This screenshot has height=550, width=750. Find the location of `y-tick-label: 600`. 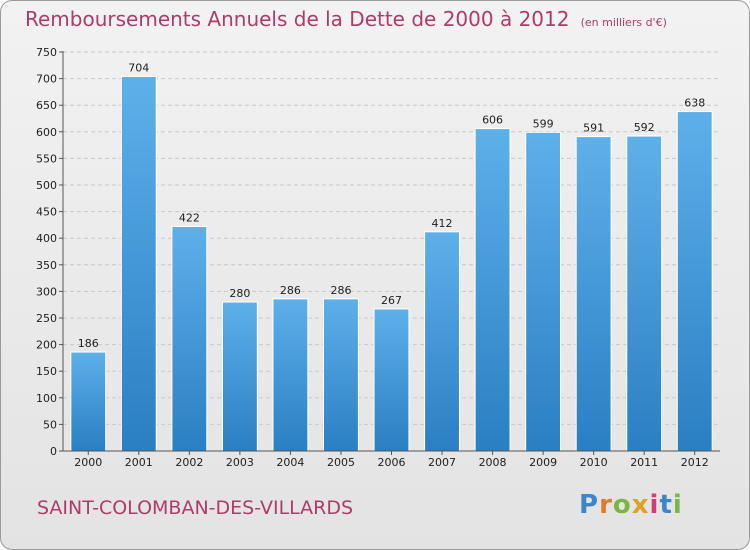

y-tick-label: 600 is located at coordinates (46, 132).